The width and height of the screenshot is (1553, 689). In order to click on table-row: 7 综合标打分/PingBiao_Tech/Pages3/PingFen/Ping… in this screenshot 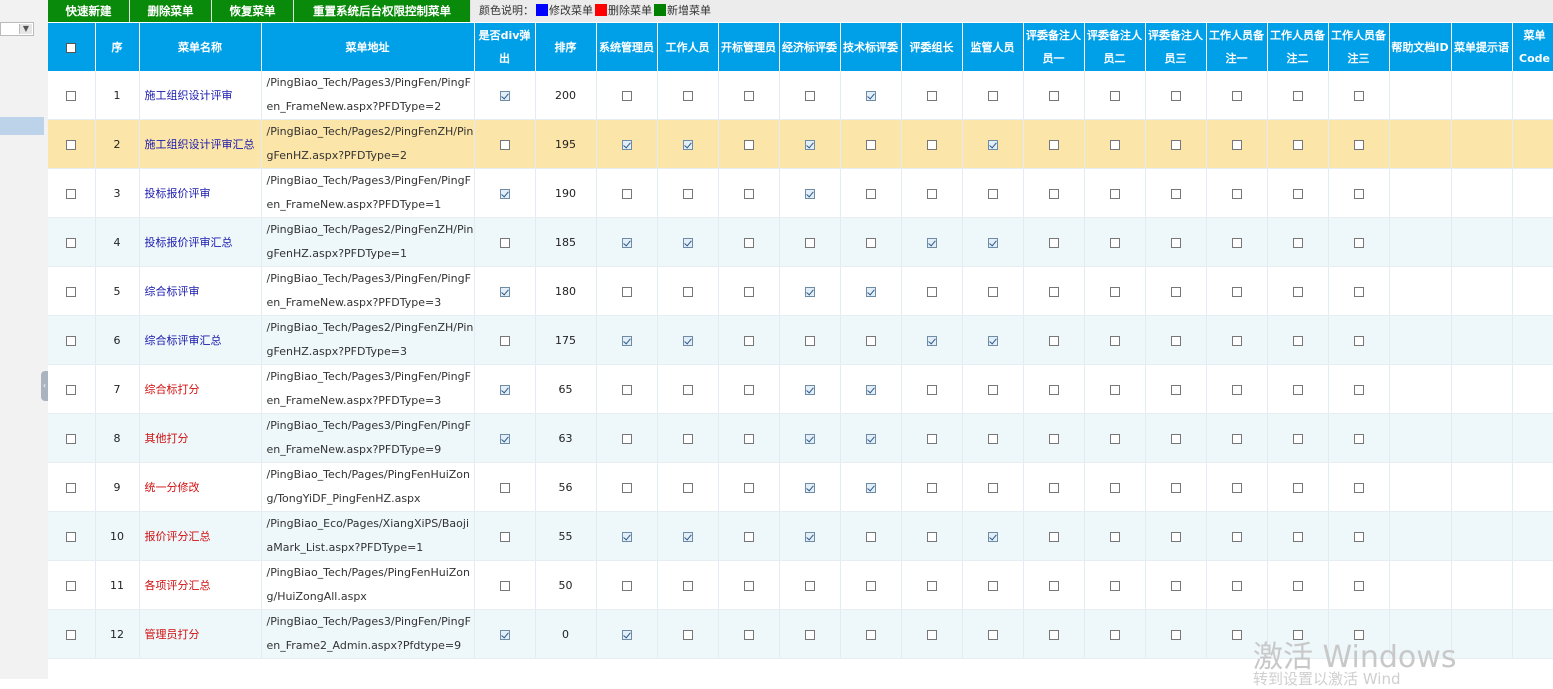, I will do `click(800, 389)`.